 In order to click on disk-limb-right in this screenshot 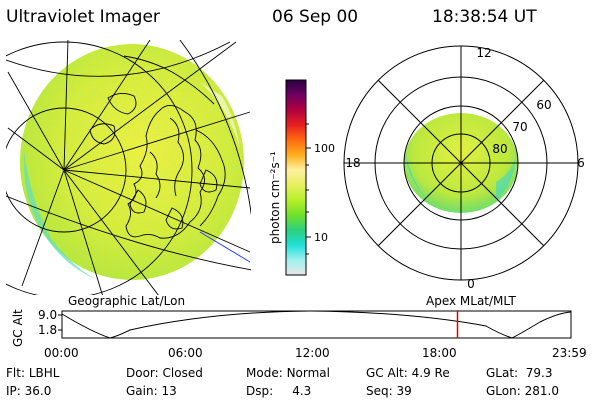, I will do `click(220, 116)`.